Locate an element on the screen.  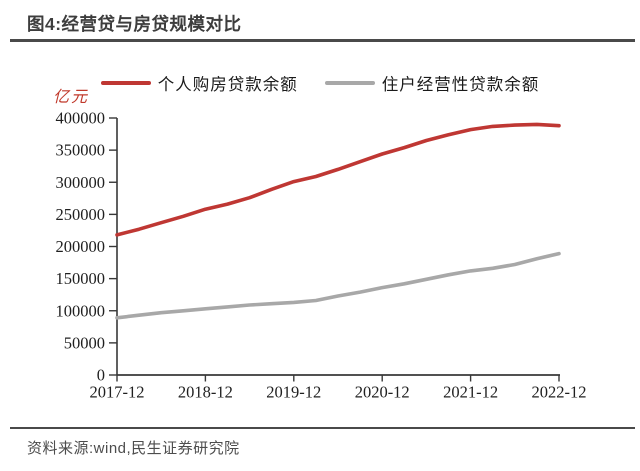
y-tick-label: 300000 is located at coordinates (81, 182).